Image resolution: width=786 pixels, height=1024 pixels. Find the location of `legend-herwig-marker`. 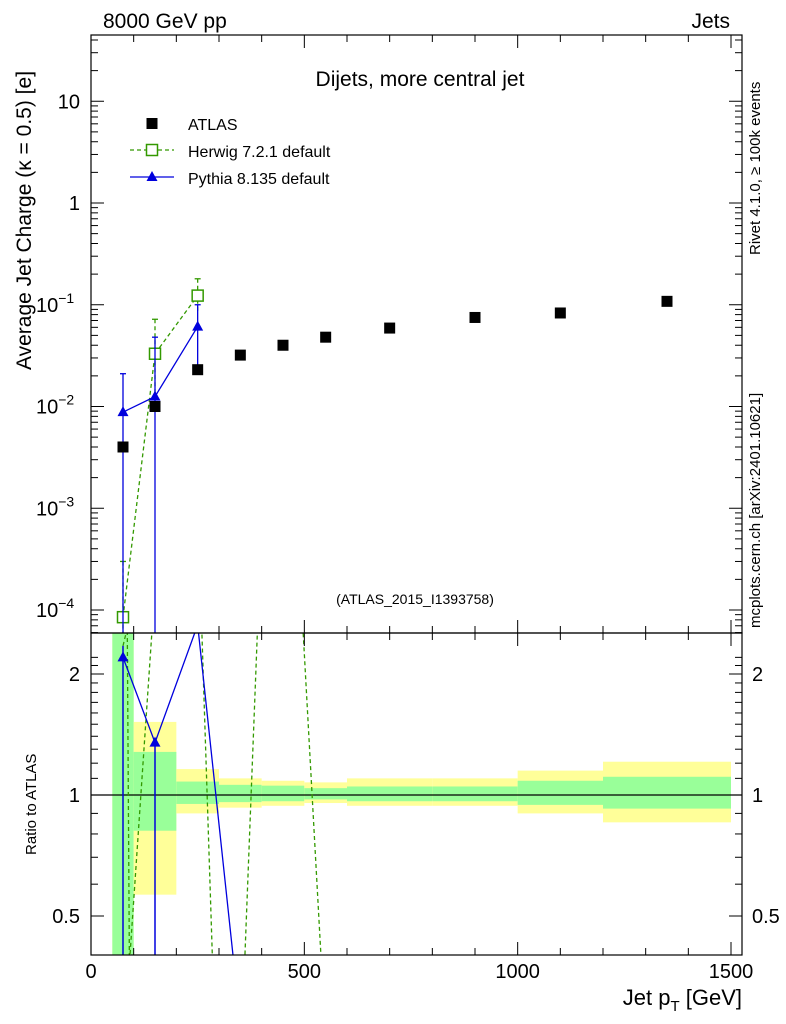

legend-herwig-marker is located at coordinates (152, 150).